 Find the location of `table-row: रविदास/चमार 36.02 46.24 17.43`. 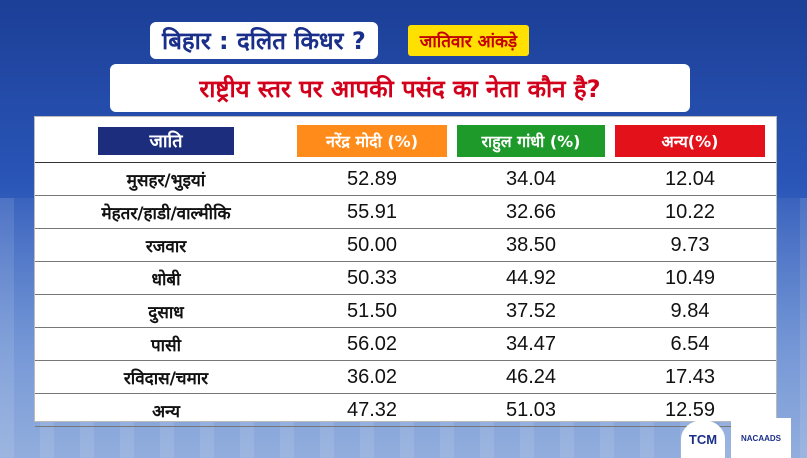

table-row: रविदास/चमार 36.02 46.24 17.43 is located at coordinates (405, 377).